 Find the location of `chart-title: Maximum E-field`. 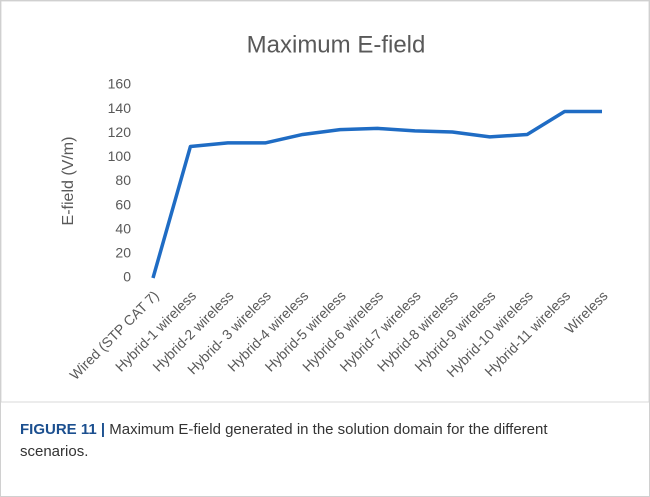

chart-title: Maximum E-field is located at coordinates (336, 44).